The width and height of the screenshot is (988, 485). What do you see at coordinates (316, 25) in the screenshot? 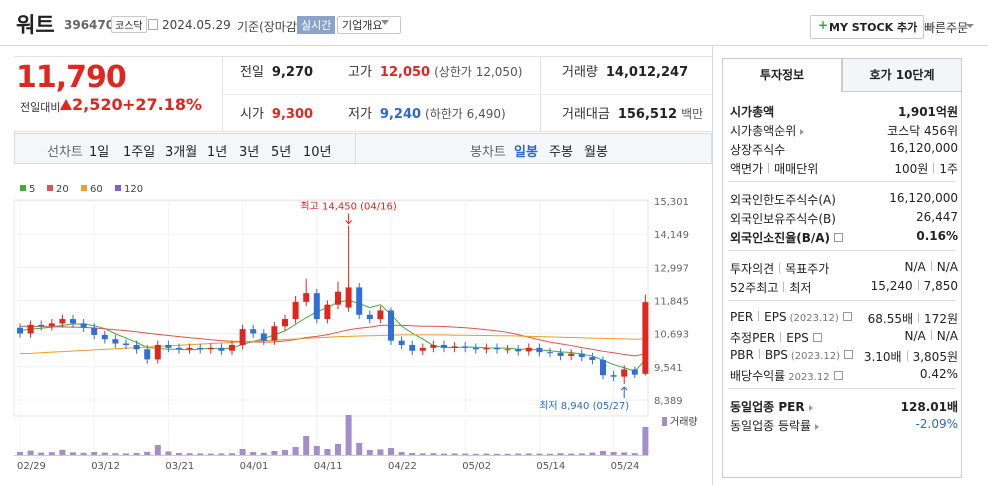
I see `realtime-button: 실시간` at bounding box center [316, 25].